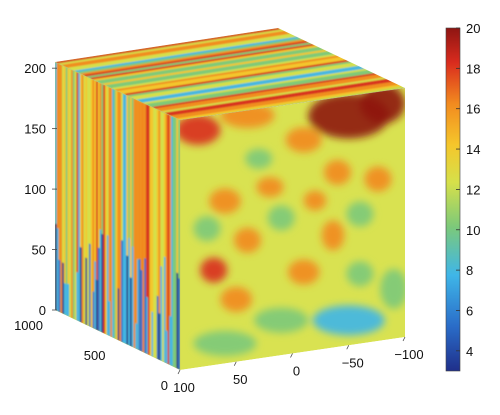 The width and height of the screenshot is (500, 415). I want to click on vertical-tick-label: 150, so click(35, 129).